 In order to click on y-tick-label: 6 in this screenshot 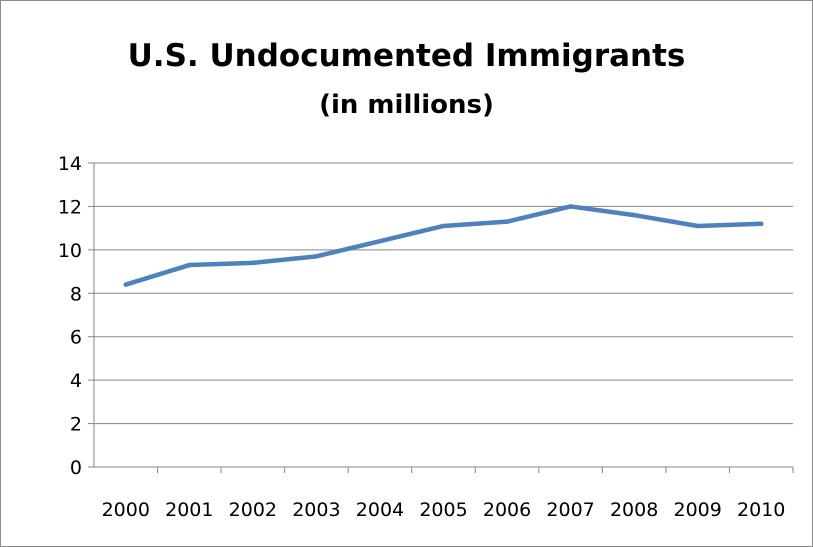, I will do `click(76, 338)`.